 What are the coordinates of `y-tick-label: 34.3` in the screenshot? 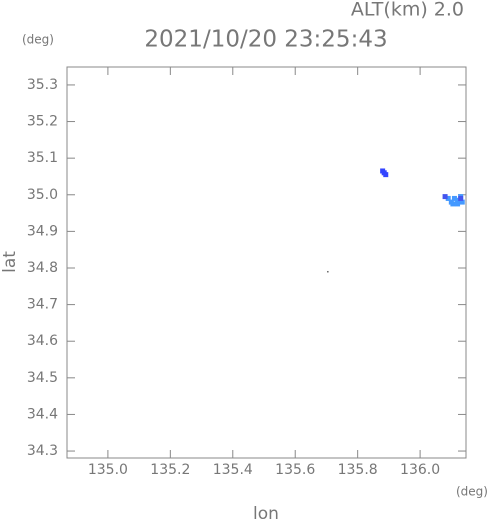 It's located at (42, 451).